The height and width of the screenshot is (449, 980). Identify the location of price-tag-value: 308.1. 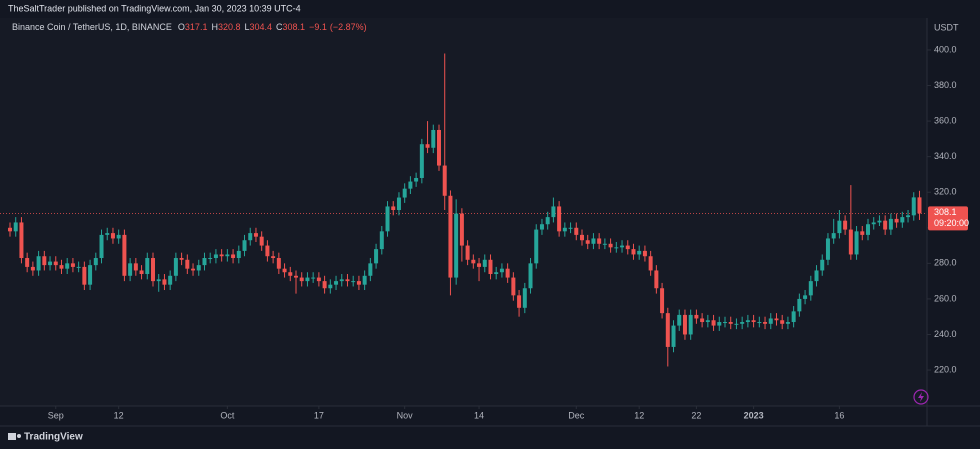
(945, 212).